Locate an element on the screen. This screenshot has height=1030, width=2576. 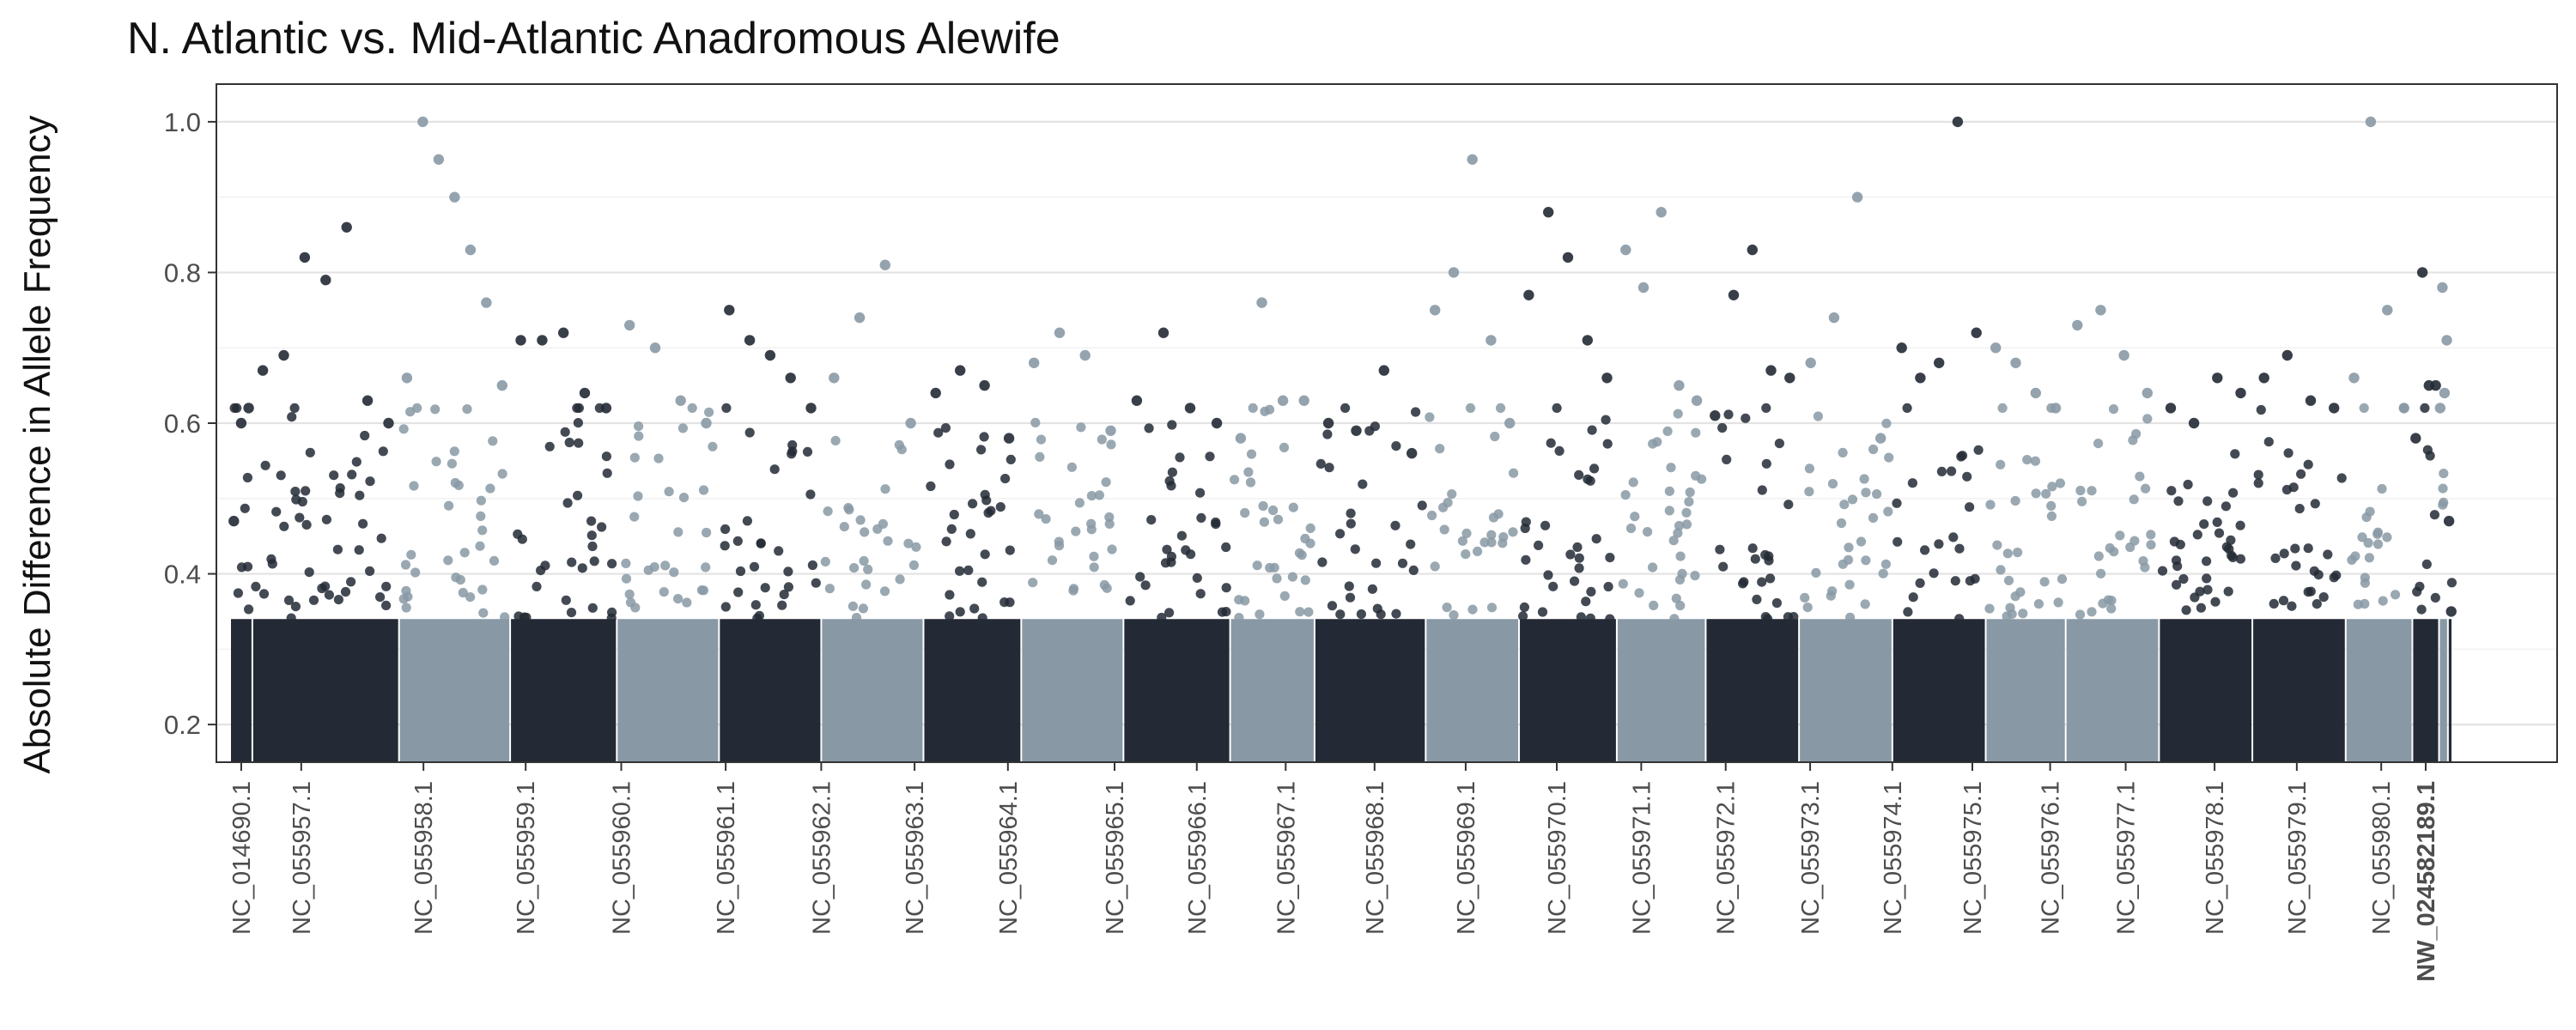
x-tick-label: NC_055975.1 is located at coordinates (1973, 858).